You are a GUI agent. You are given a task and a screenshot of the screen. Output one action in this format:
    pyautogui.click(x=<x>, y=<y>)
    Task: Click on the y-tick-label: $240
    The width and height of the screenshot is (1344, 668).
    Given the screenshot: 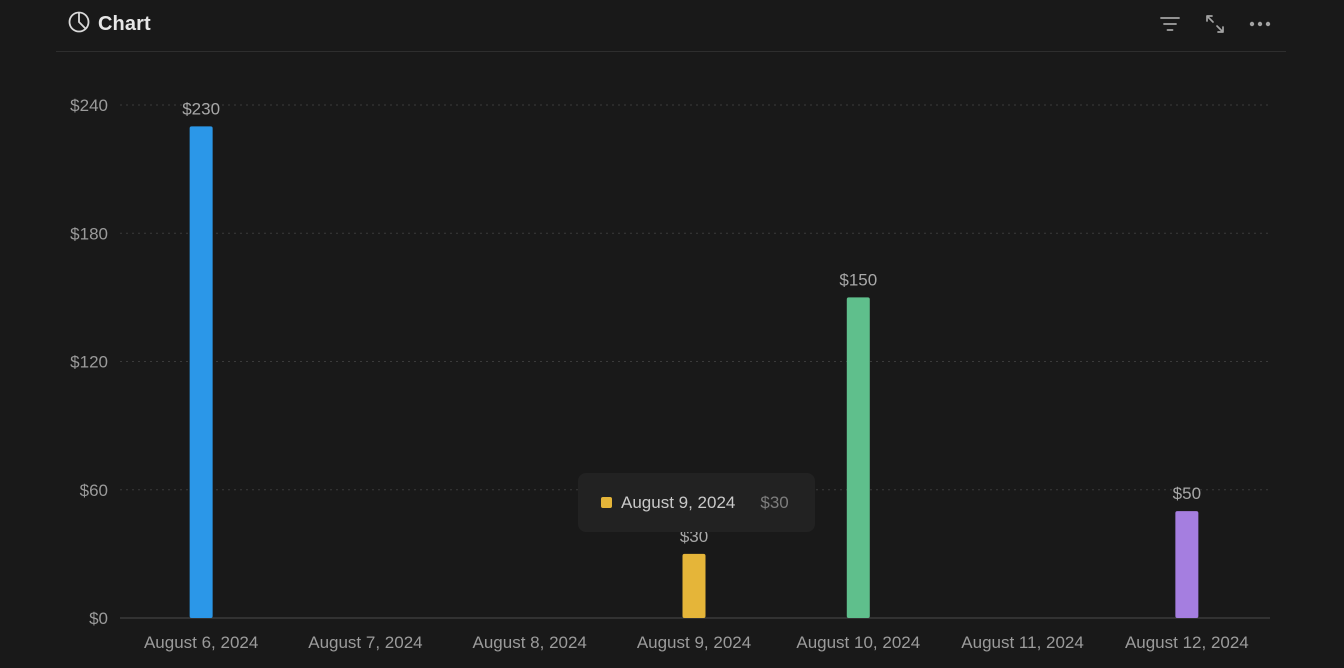 What is the action you would take?
    pyautogui.click(x=89, y=105)
    